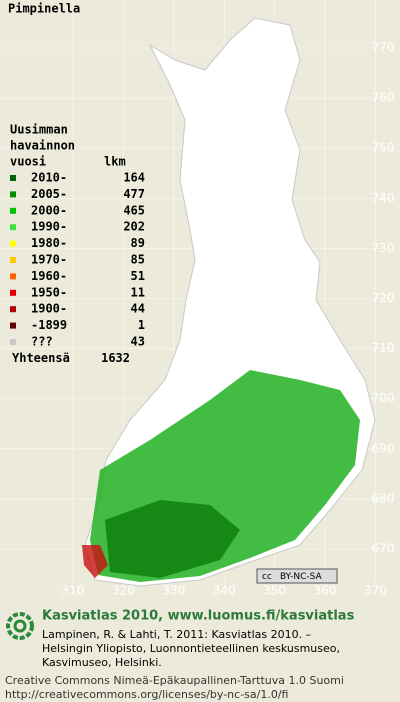  Describe the element at coordinates (383, 398) in the screenshot. I see `y-tick-label: 700` at that location.